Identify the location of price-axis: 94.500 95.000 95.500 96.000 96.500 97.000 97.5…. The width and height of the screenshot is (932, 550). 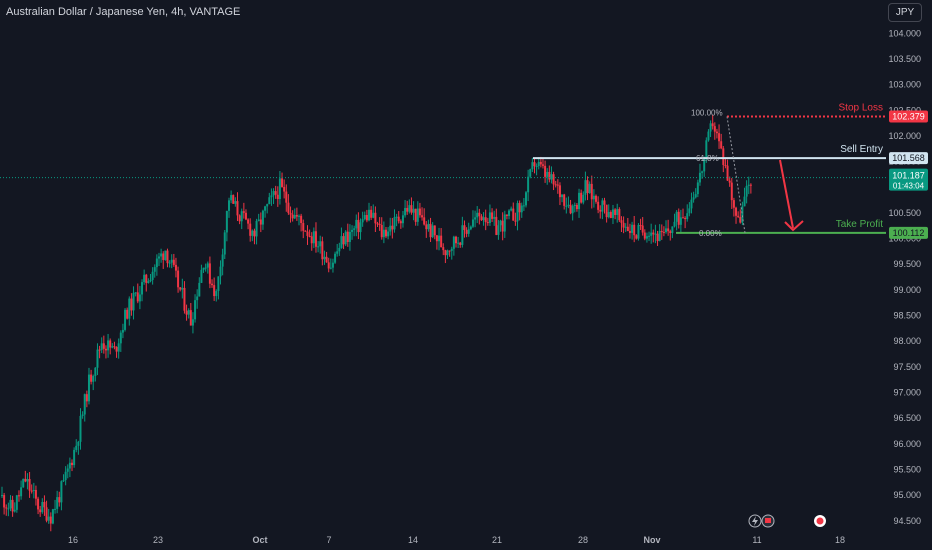
(904, 277).